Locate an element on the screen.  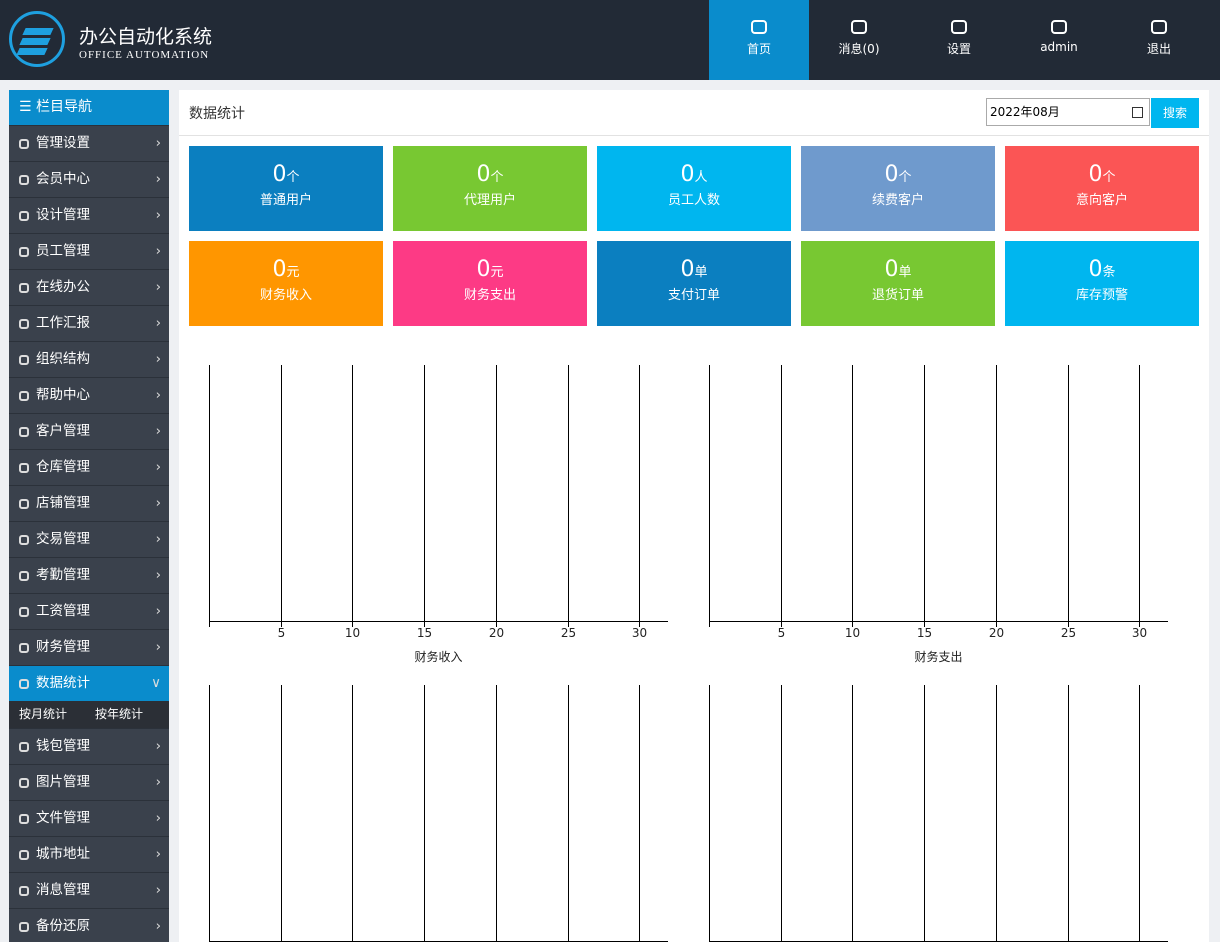
menu-item: 财务管理 › is located at coordinates (89, 647).